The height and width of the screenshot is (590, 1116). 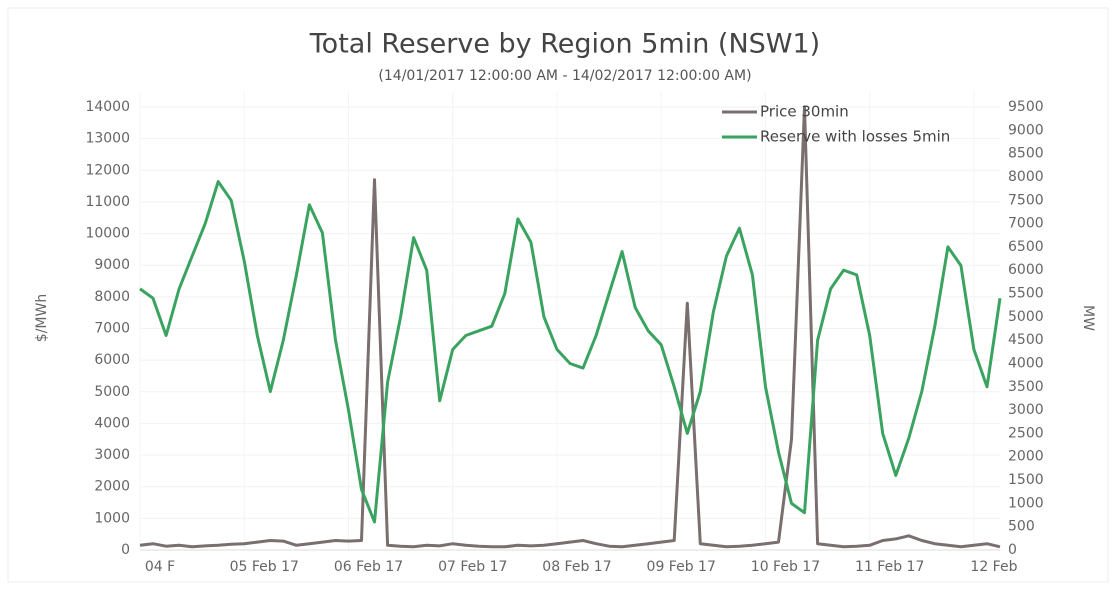 What do you see at coordinates (1026, 154) in the screenshot?
I see `y2-tick-label: 8500` at bounding box center [1026, 154].